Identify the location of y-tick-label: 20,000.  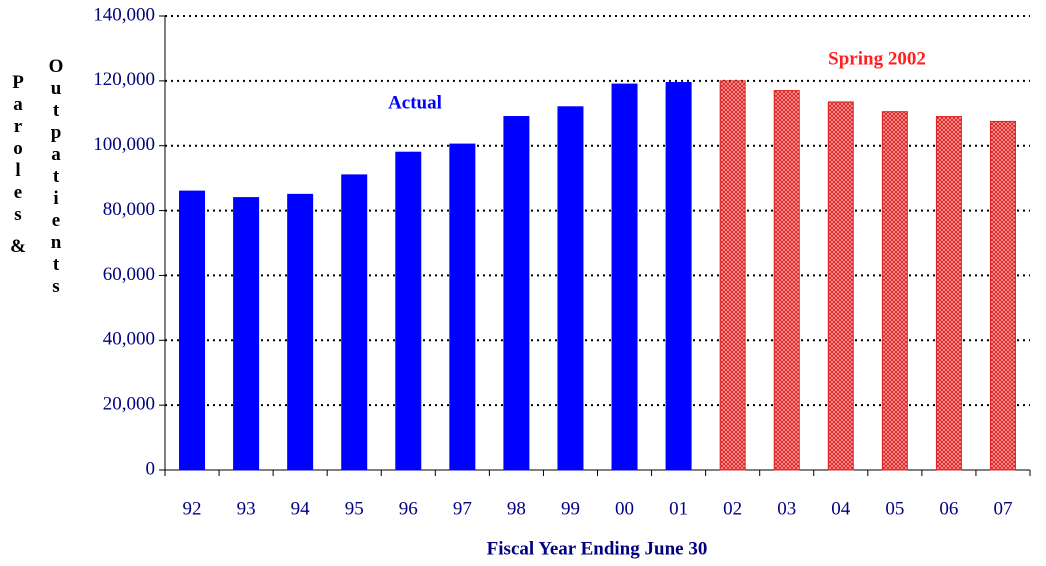
(129, 404).